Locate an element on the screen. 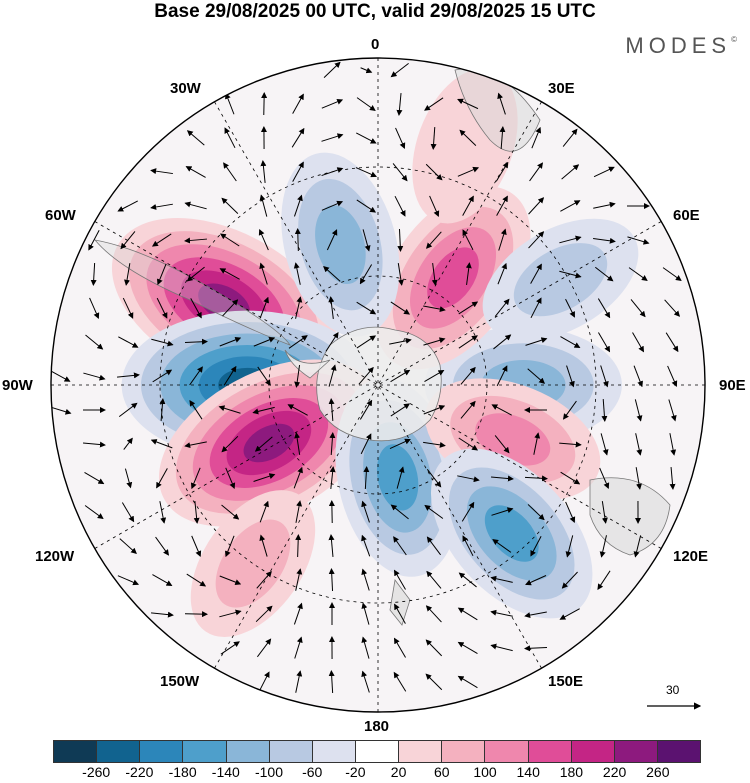 This screenshot has height=783, width=750. australia-landmass is located at coordinates (630, 516).